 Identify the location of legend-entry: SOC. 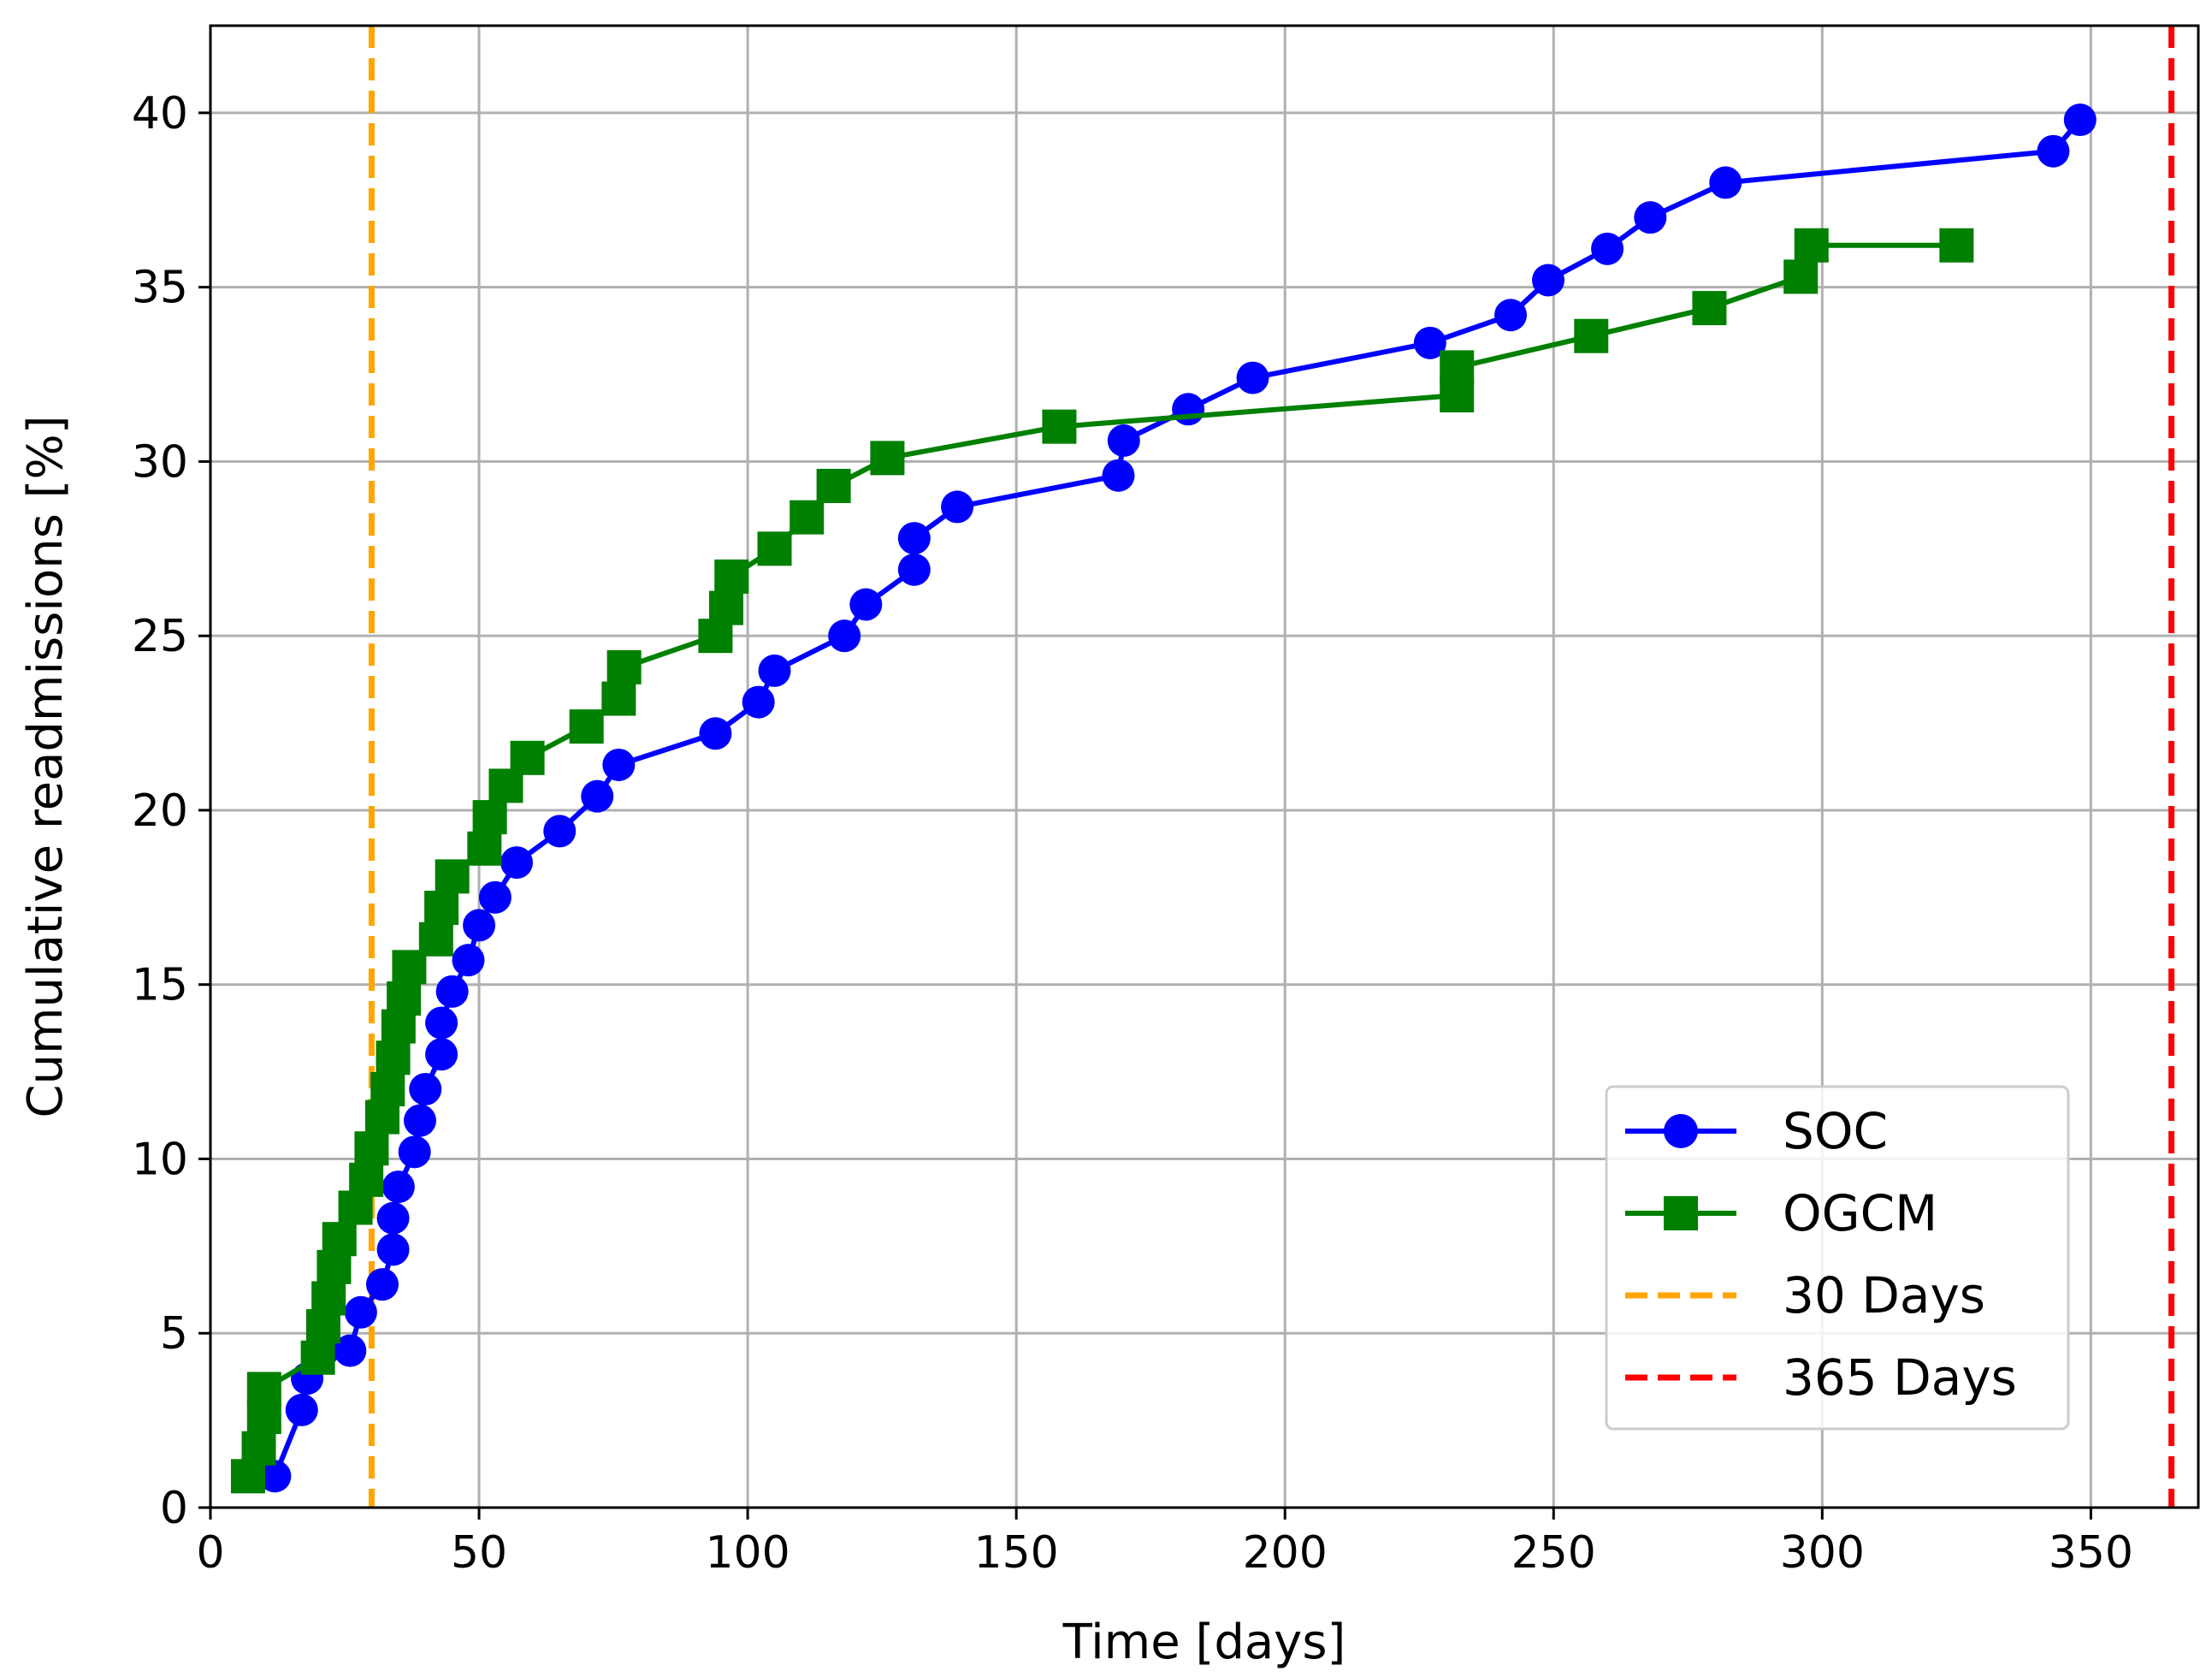
(1756, 1131).